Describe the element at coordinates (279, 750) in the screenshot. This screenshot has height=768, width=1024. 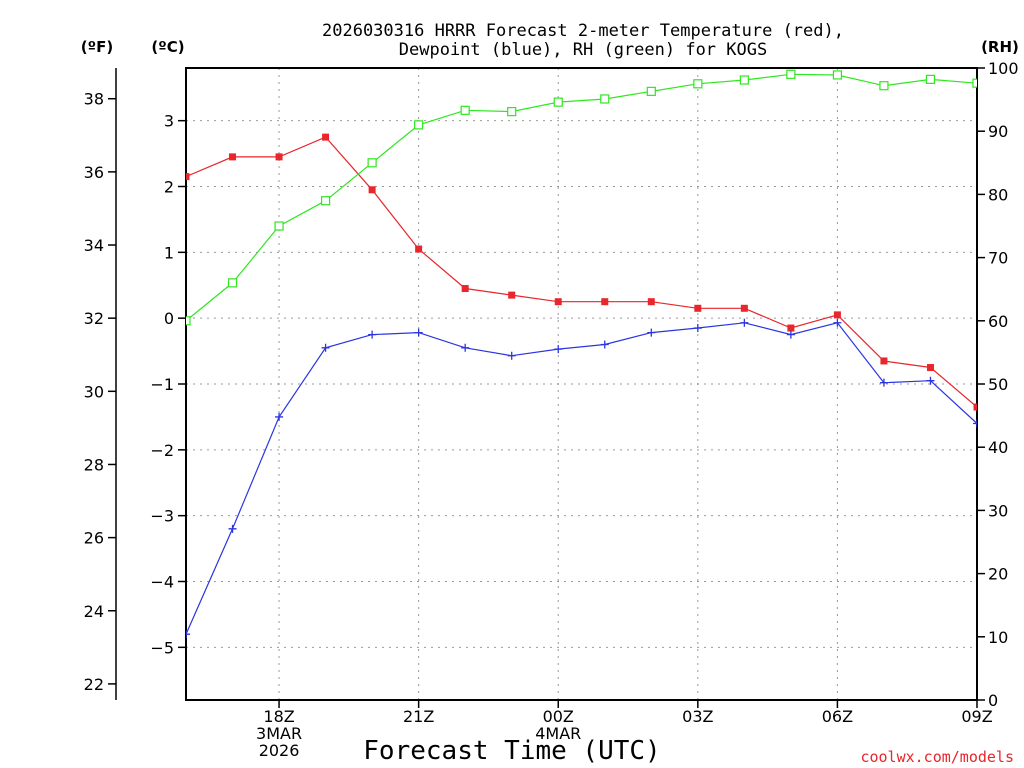
I see `x-tick-label: 2026` at that location.